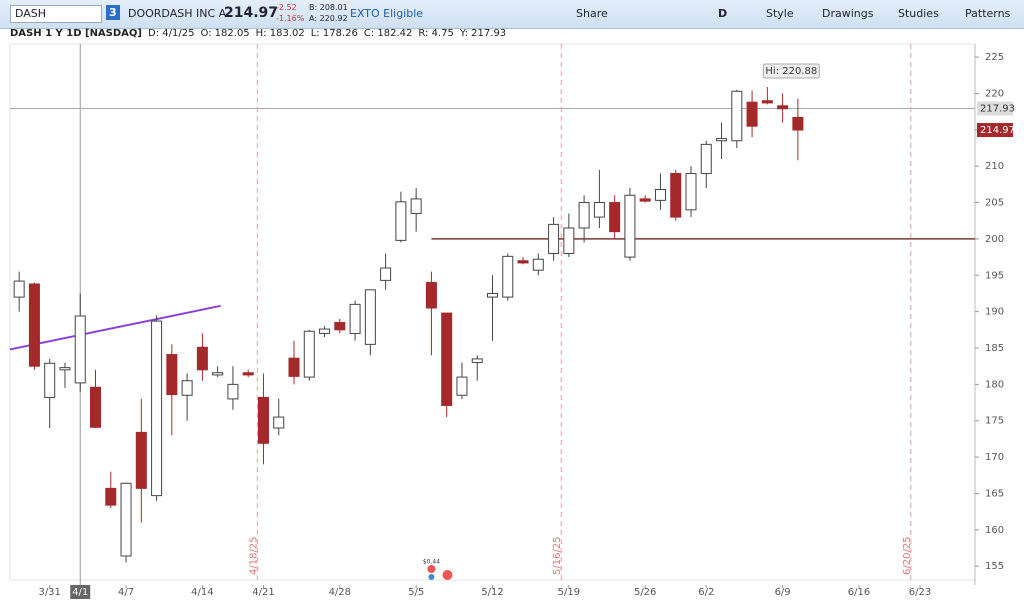 Image resolution: width=1024 pixels, height=611 pixels. I want to click on y-tick-label: 200, so click(994, 239).